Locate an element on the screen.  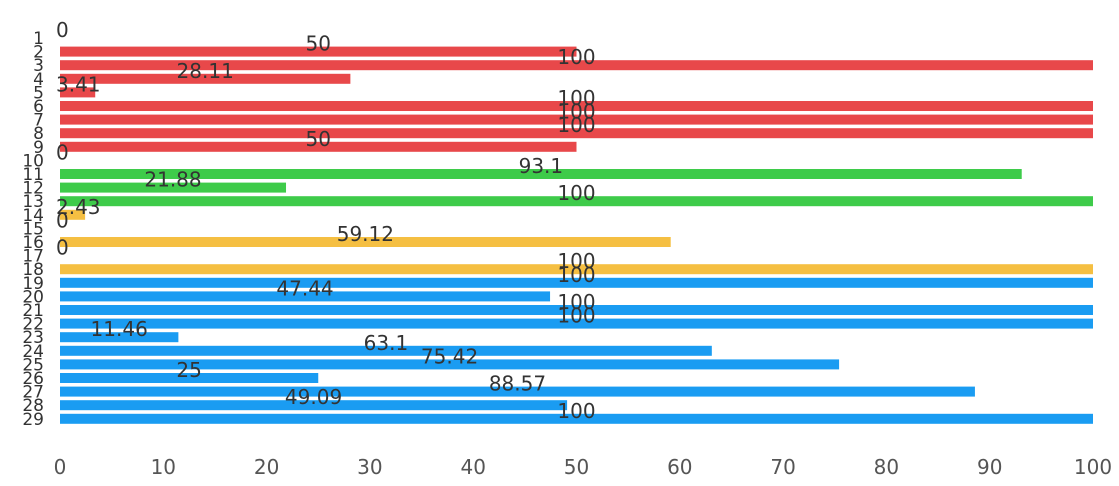
x-tick-label: 90 is located at coordinates (989, 467).